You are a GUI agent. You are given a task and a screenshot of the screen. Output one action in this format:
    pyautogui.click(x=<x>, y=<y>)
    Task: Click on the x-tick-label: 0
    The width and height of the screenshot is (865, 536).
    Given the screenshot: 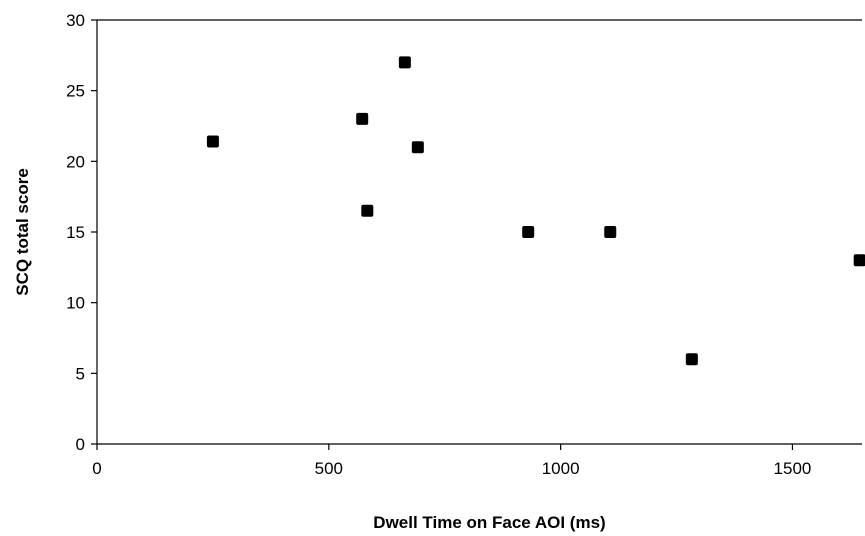 What is the action you would take?
    pyautogui.click(x=96, y=468)
    